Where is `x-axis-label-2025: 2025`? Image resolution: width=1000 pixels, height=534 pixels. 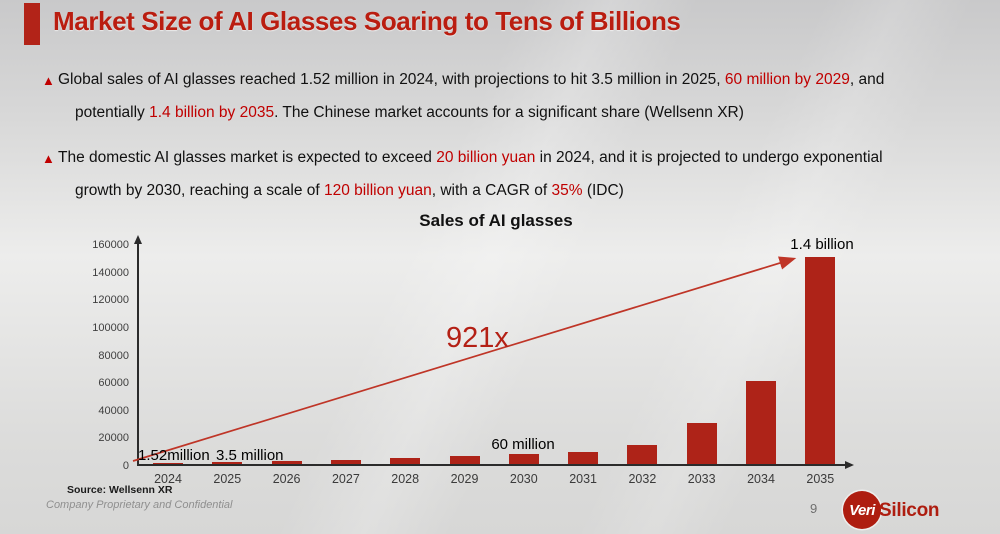
x-axis-label-2025: 2025 is located at coordinates (227, 479).